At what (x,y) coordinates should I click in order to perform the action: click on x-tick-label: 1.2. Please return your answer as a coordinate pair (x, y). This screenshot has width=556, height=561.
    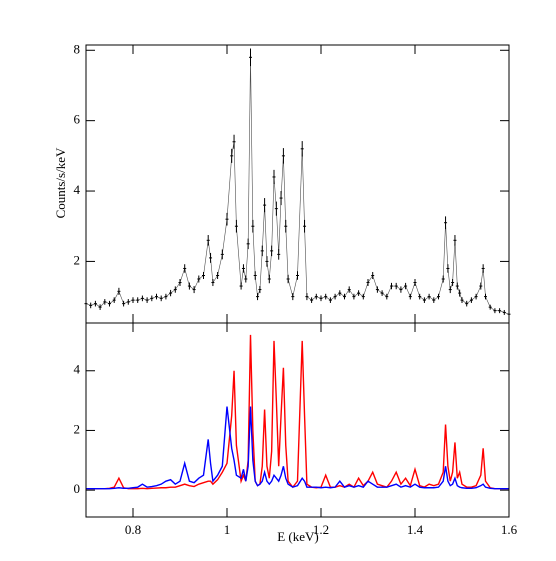
    Looking at the image, I should click on (321, 529).